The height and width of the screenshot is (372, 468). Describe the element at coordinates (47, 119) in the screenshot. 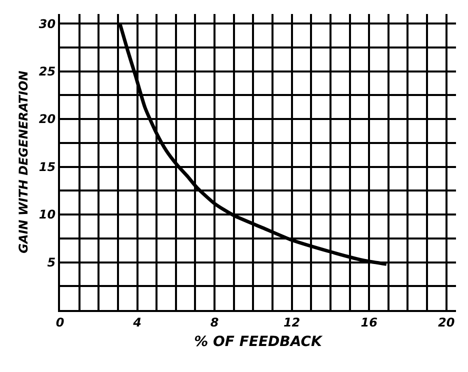

I see `y-tick-label: 20` at that location.